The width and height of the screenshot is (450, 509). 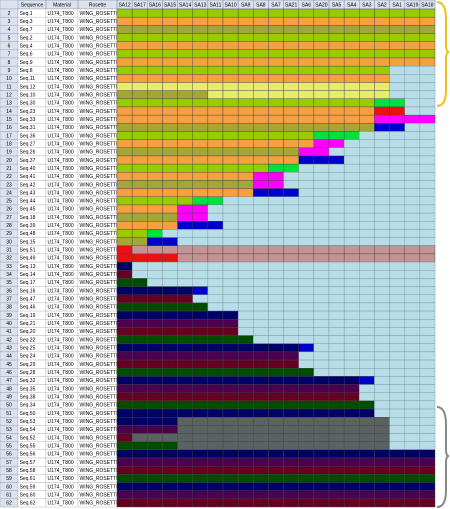 What do you see at coordinates (9, 471) in the screenshot?
I see `row-number: 58` at bounding box center [9, 471].